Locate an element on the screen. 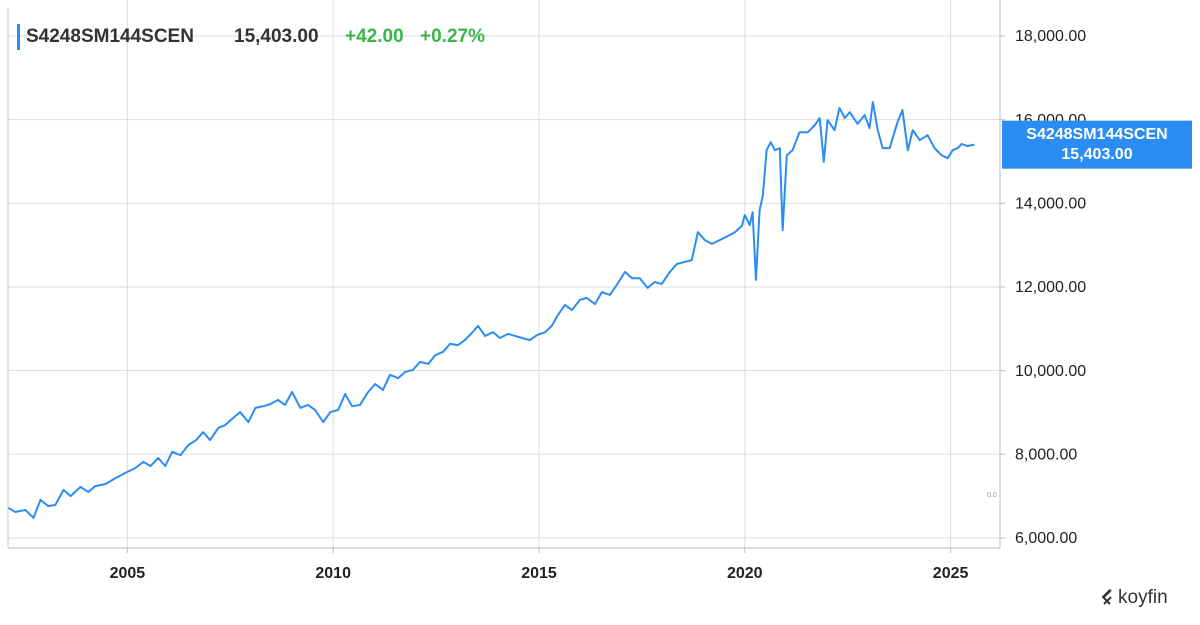  y-tick-label: 18,000.00 is located at coordinates (1050, 36).